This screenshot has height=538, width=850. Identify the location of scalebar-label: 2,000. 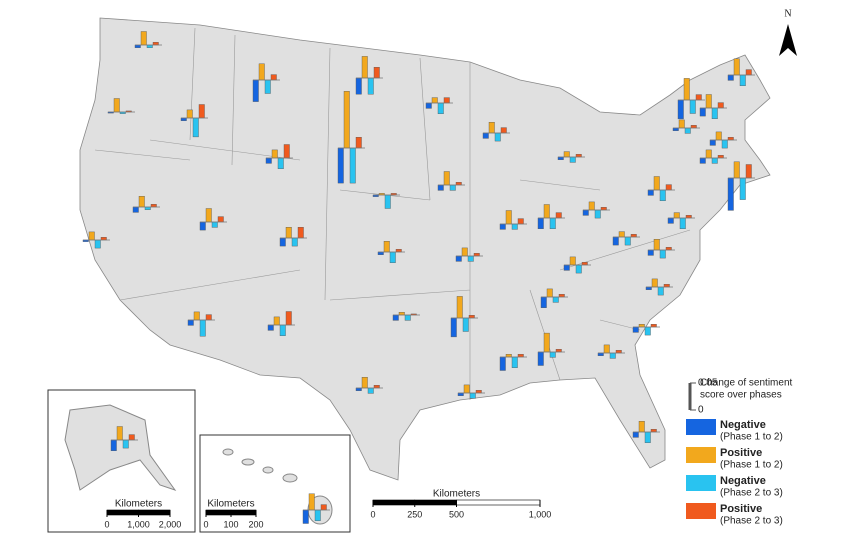
(170, 524).